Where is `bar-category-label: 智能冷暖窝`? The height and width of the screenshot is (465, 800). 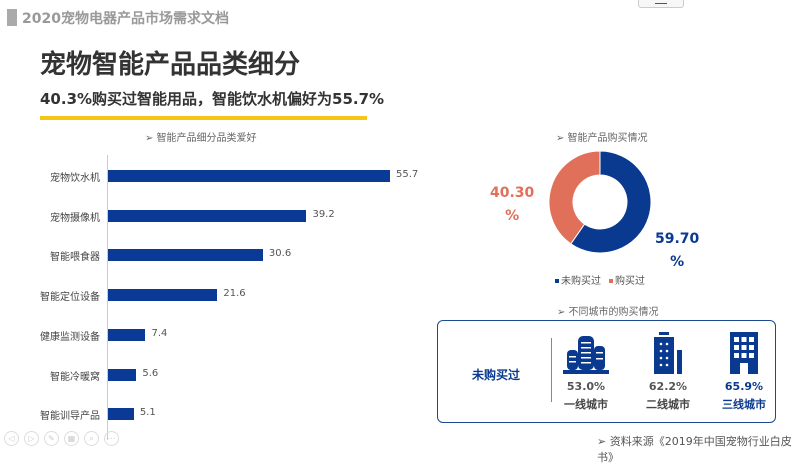 bar-category-label: 智能冷暖窝 is located at coordinates (75, 377).